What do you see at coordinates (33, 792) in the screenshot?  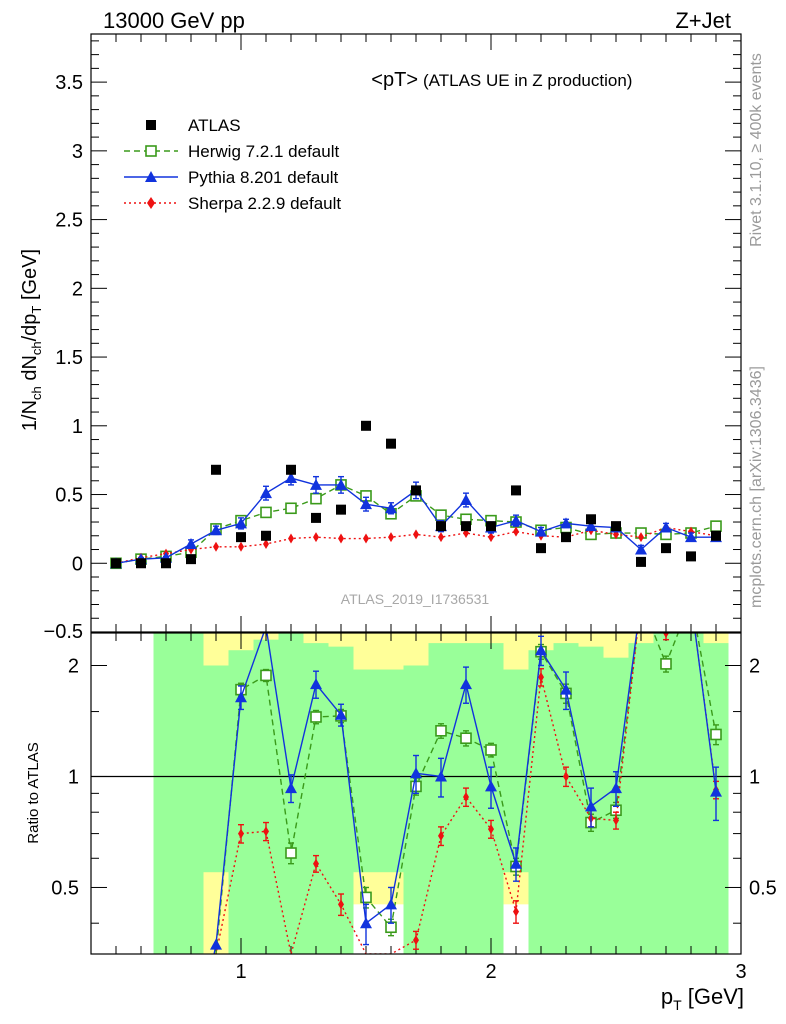 I see `ratio-y-axis-label: Ratio to ATLAS` at bounding box center [33, 792].